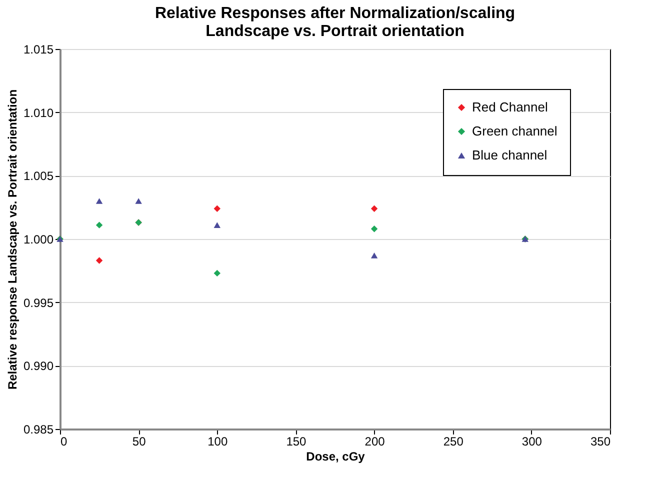 This screenshot has width=657, height=499. I want to click on y-axis-title: Relative response Landscape vs. Portrait orientation, so click(12, 239).